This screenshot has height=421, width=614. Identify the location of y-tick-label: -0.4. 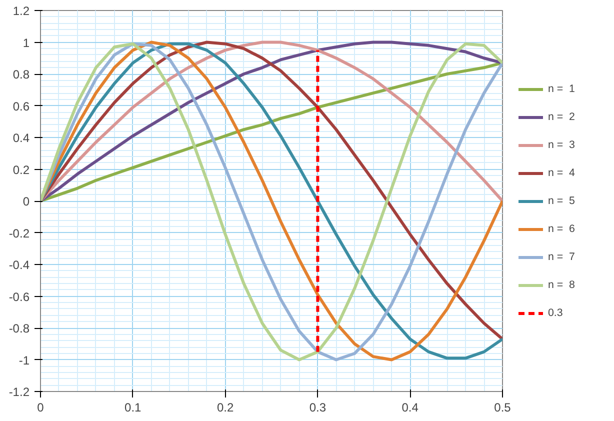
(19, 265).